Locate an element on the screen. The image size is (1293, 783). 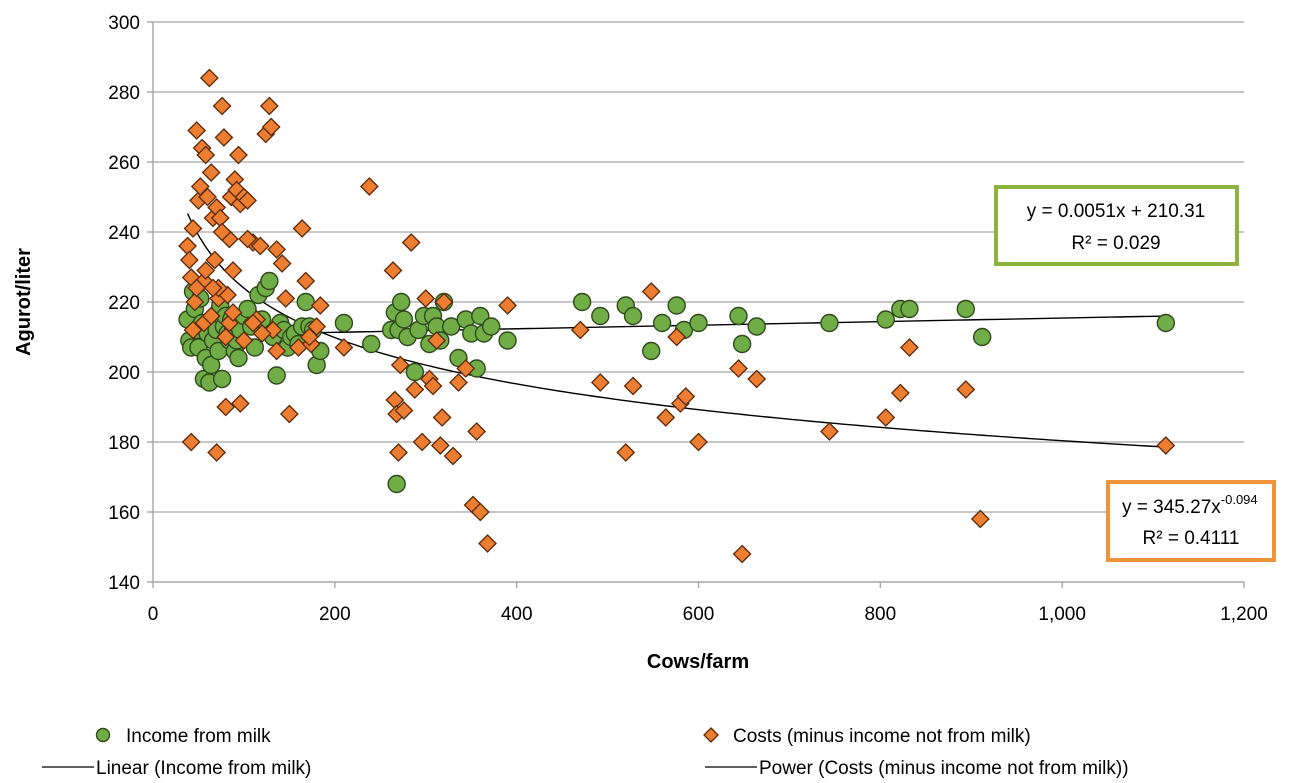
y-tick-label: 280 is located at coordinates (124, 93).